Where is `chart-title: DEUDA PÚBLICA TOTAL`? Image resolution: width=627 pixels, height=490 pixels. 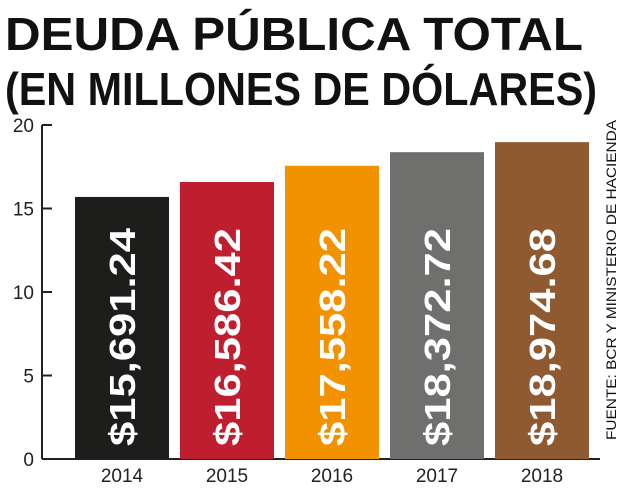 chart-title: DEUDA PÚBLICA TOTAL is located at coordinates (294, 34).